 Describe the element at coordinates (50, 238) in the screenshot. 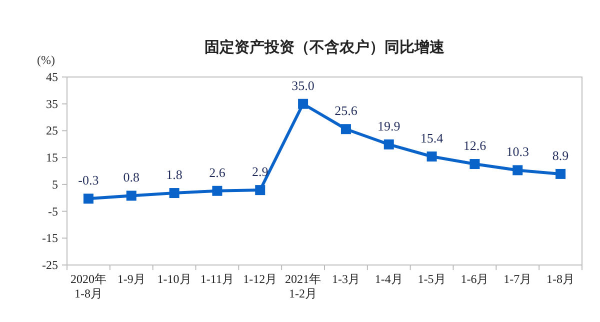

I see `y-tick-label: -15` at that location.